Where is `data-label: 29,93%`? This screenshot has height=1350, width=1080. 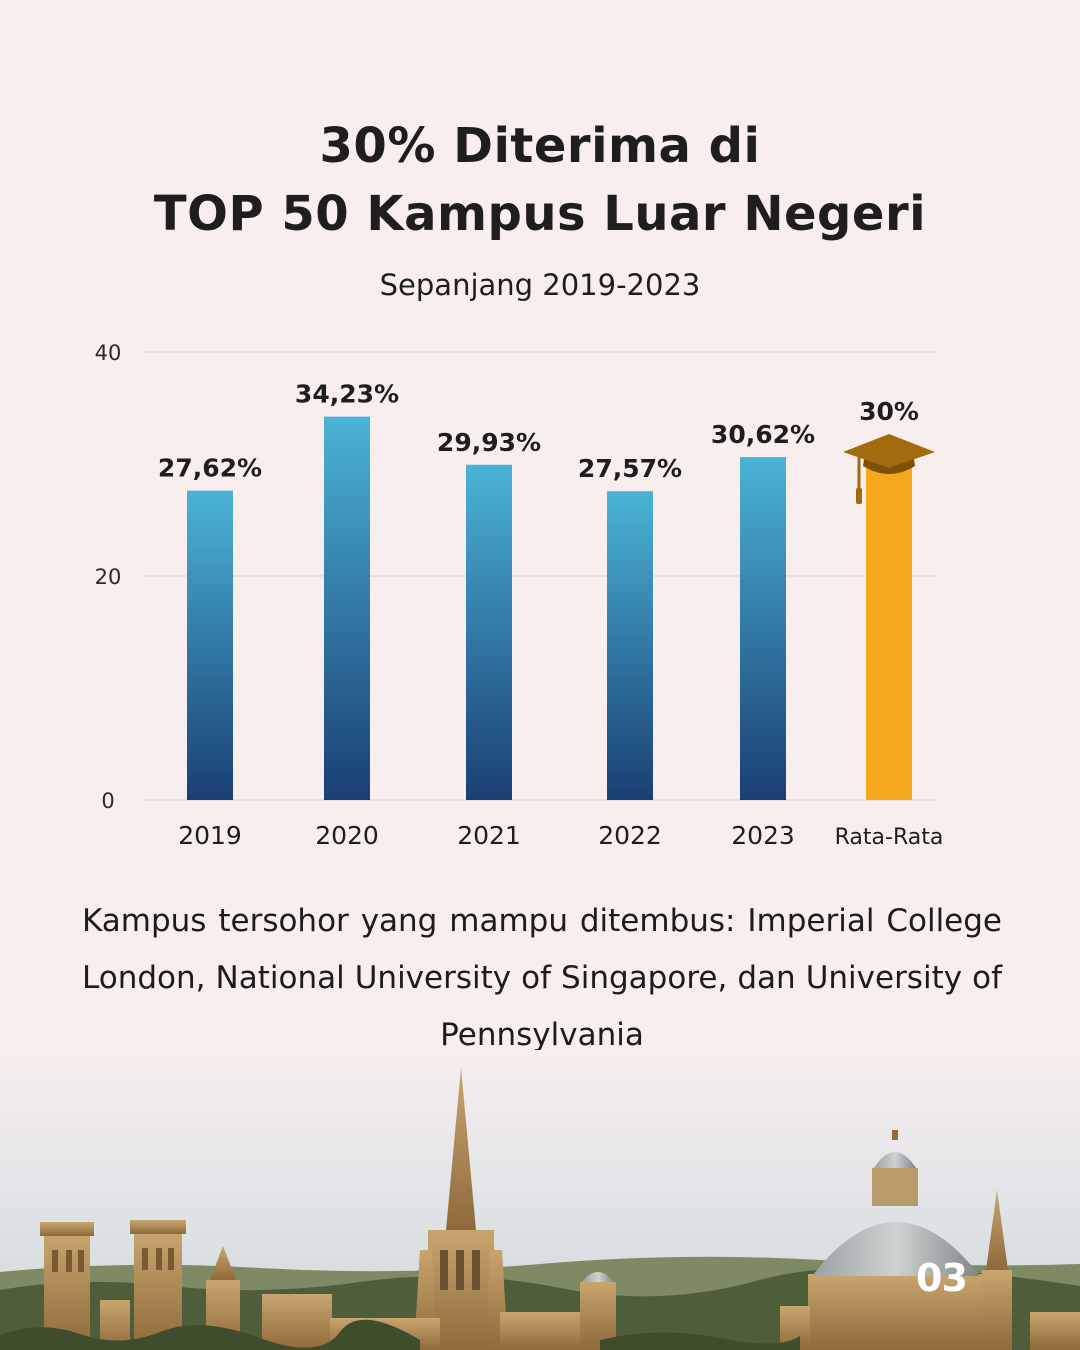
data-label: 29,93% is located at coordinates (489, 442).